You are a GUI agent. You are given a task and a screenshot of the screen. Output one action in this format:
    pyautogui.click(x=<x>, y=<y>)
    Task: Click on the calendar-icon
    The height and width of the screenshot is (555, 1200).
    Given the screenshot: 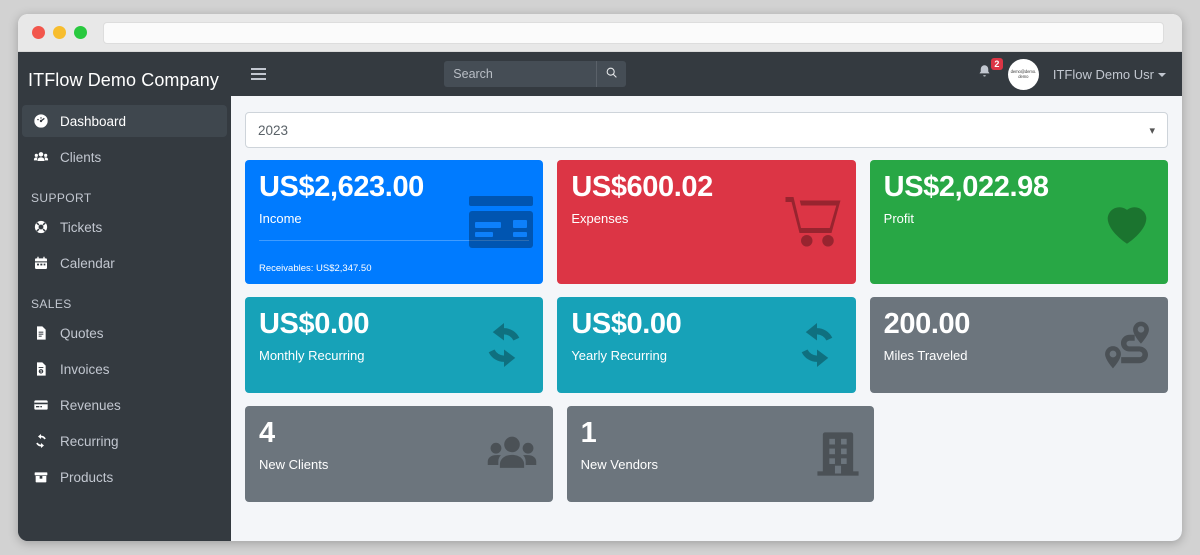 What is the action you would take?
    pyautogui.click(x=41, y=263)
    